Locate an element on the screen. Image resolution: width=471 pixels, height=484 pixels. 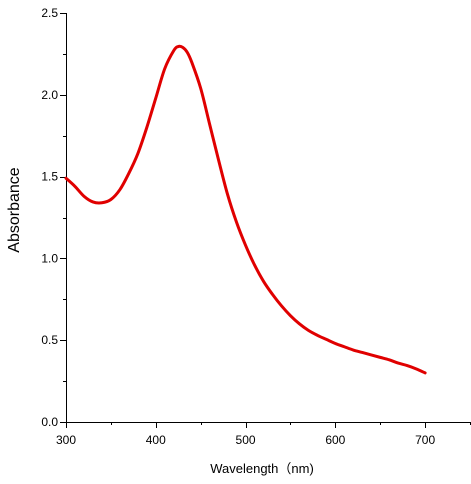
x-tick-label: 600 is located at coordinates (335, 440).